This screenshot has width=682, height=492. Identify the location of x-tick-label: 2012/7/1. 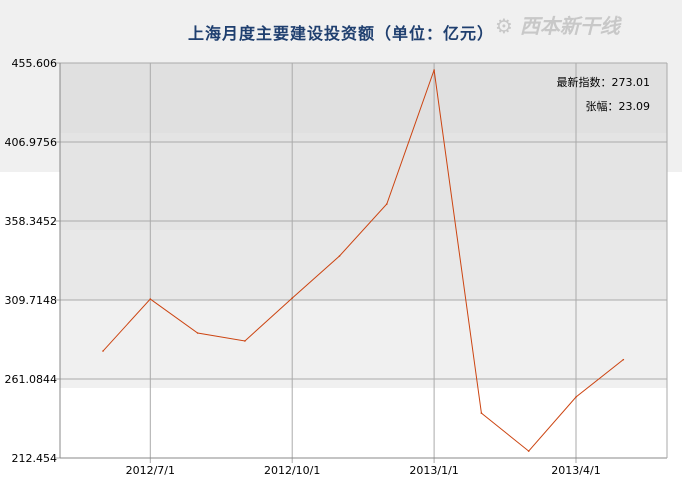
(150, 470).